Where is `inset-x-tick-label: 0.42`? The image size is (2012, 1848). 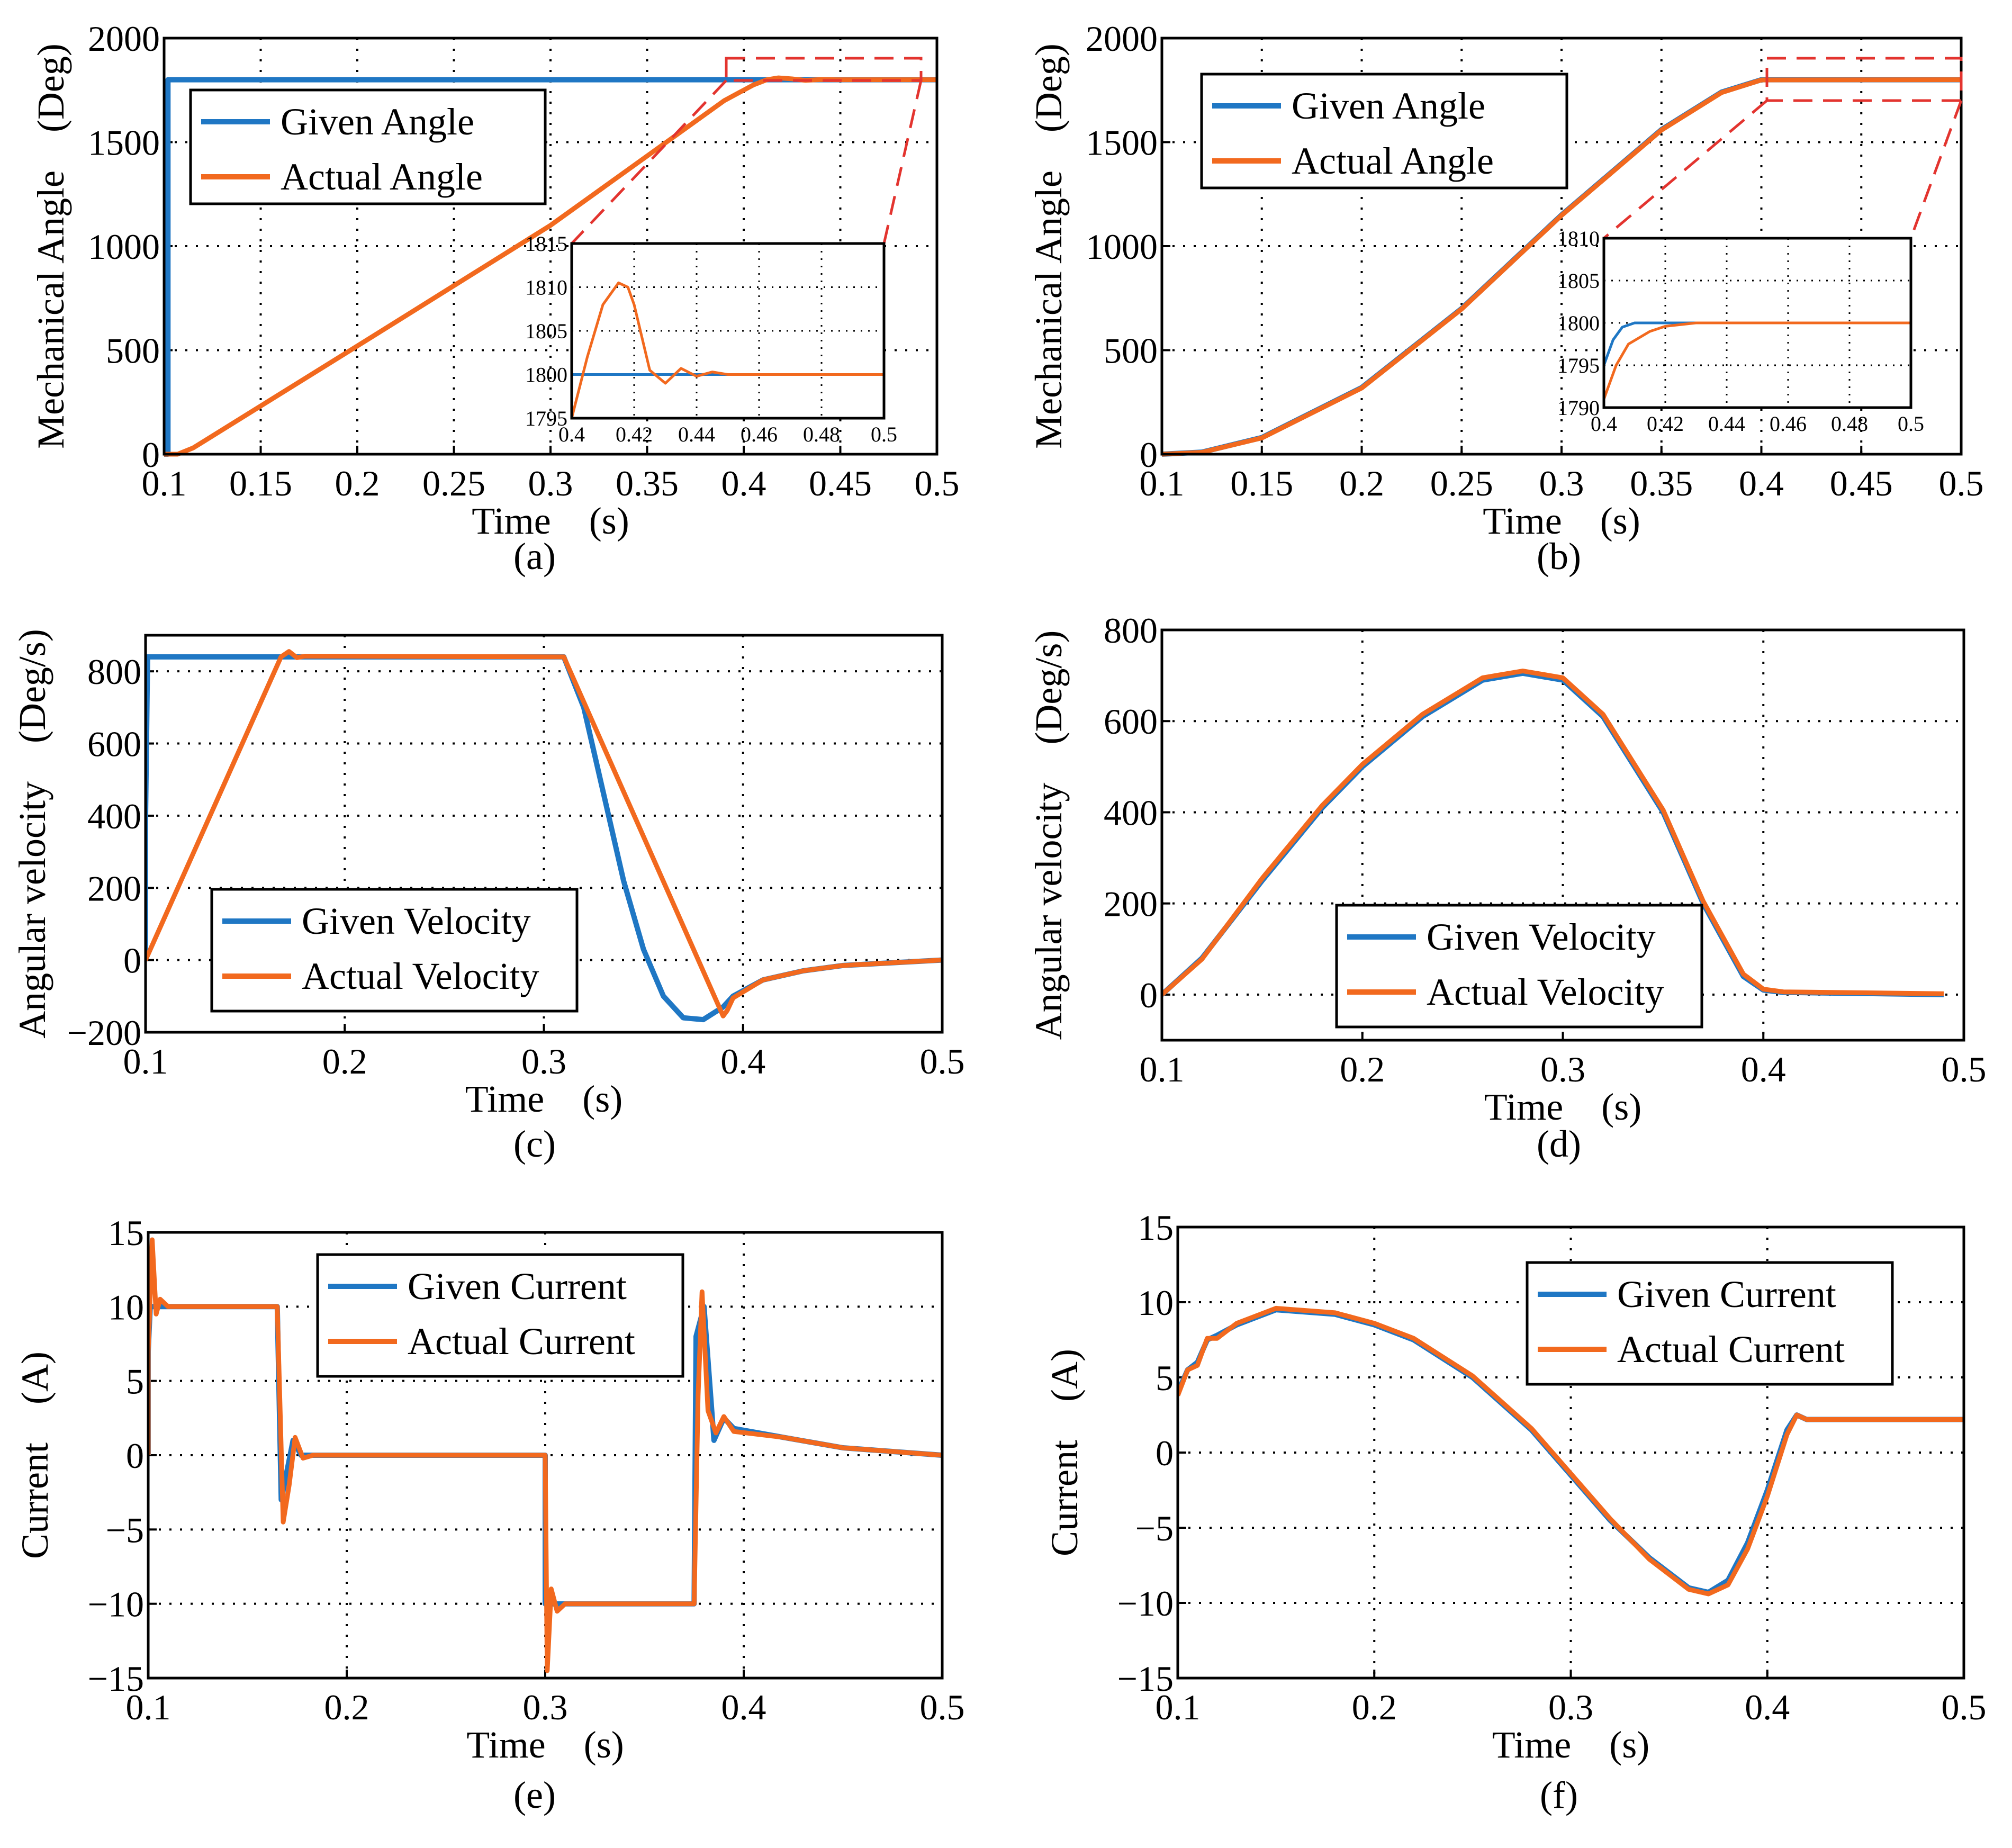
inset-x-tick-label: 0.42 is located at coordinates (634, 434).